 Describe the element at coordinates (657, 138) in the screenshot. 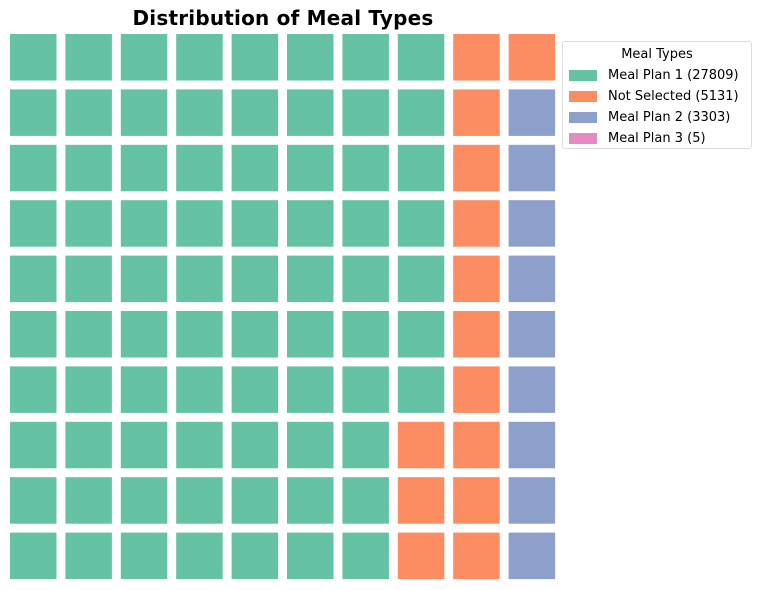

I see `legend-label: Meal Plan 3 (5)` at that location.